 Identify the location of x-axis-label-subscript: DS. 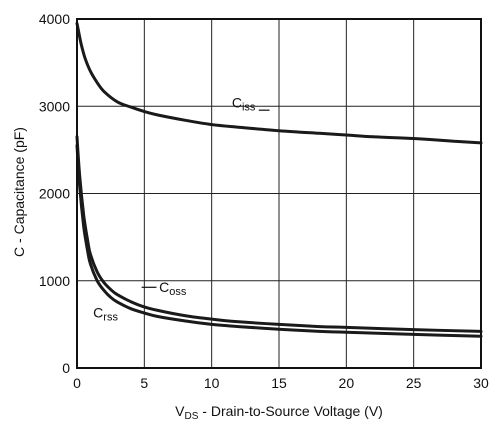
(192, 416).